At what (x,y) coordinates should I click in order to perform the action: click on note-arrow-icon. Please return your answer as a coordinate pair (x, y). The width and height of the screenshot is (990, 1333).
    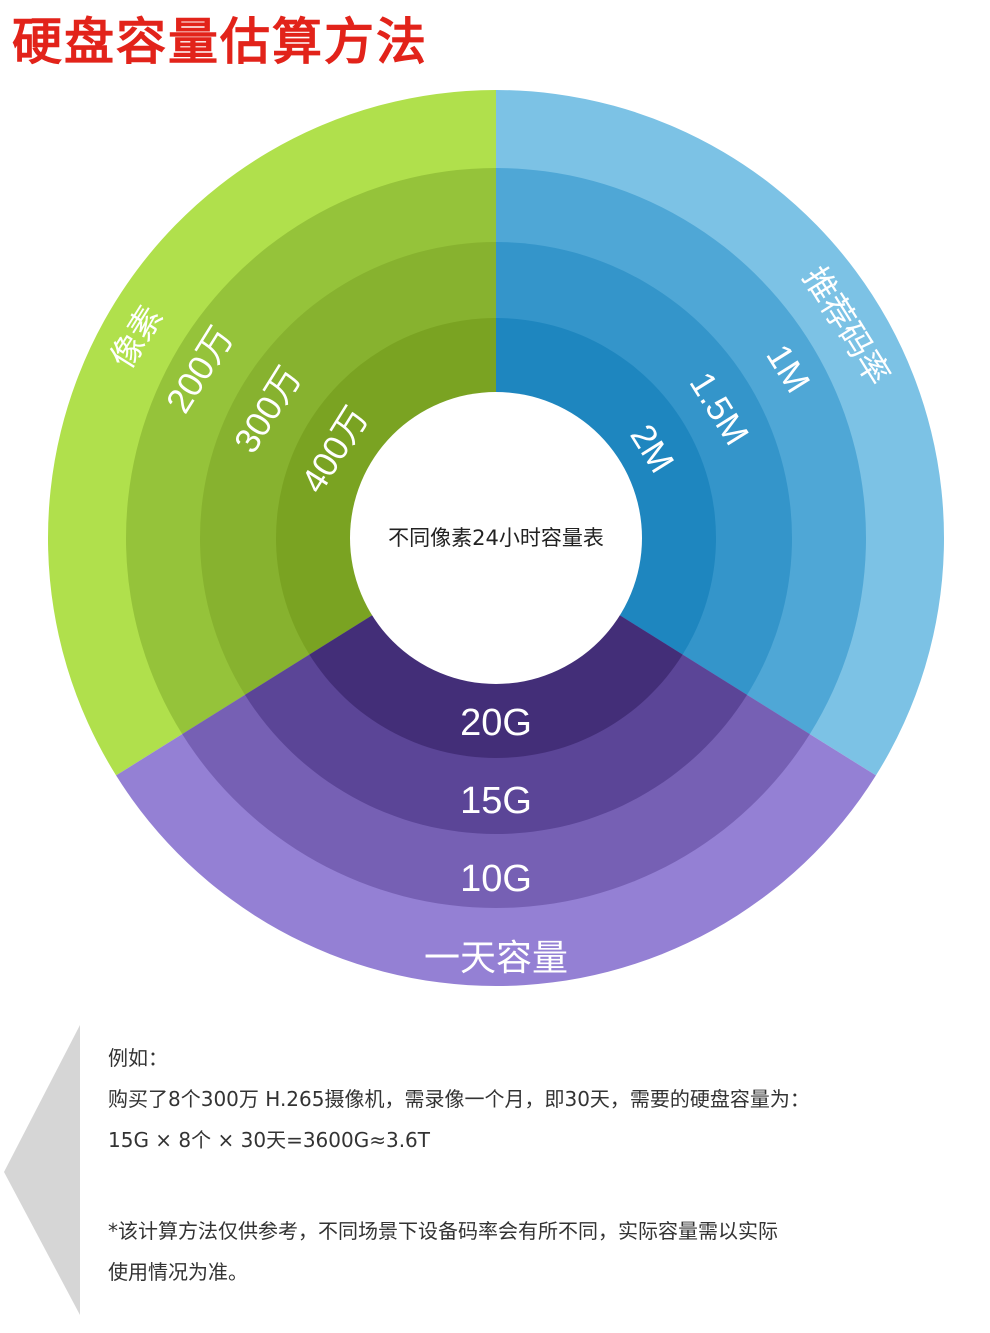
    Looking at the image, I should click on (42, 1170).